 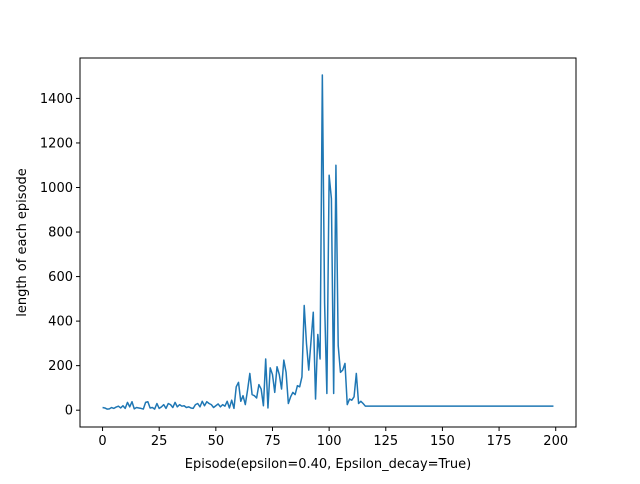 I want to click on x-tick-label: 150, so click(x=442, y=441).